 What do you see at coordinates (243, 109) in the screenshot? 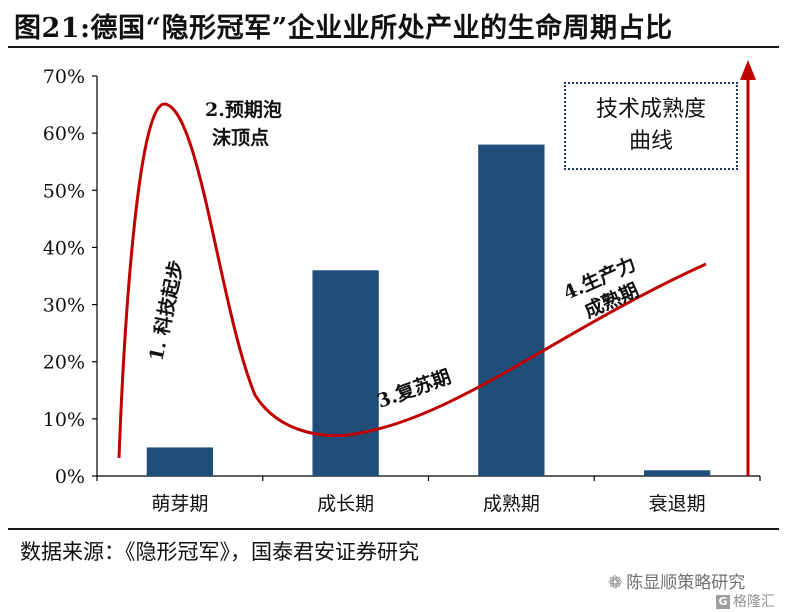
I see `annotation-peak-line1: 2.预期泡` at bounding box center [243, 109].